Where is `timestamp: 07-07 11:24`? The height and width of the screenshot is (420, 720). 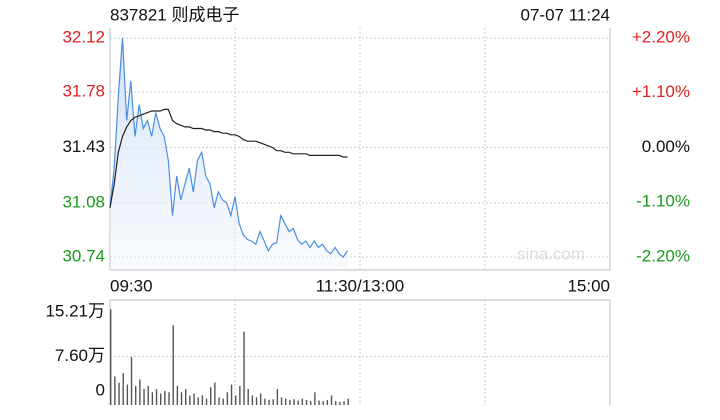 timestamp: 07-07 11:24 is located at coordinates (565, 14).